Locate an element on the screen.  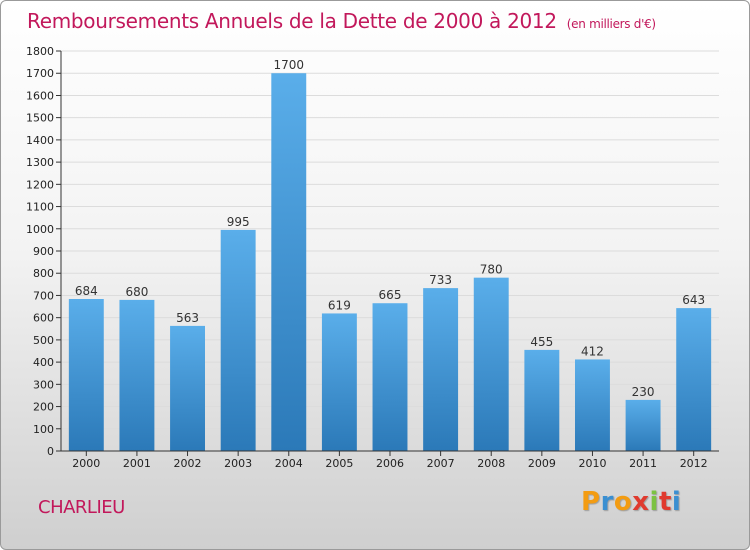
y-tick-label: 400 is located at coordinates (43, 362).